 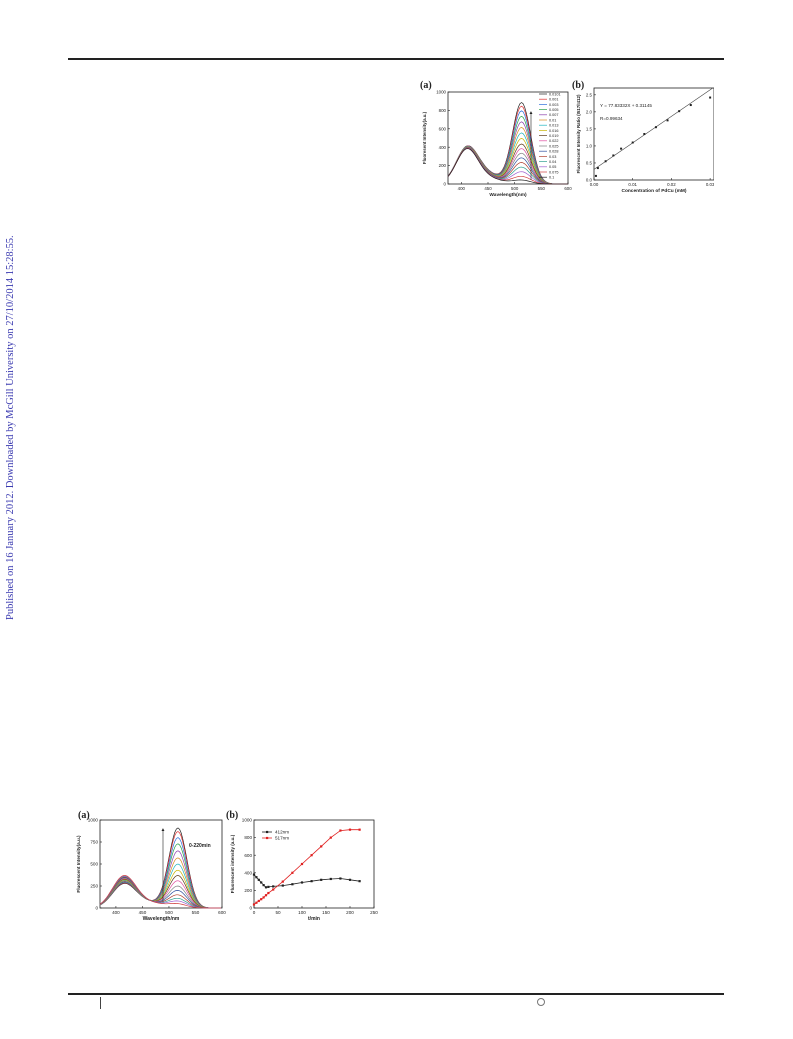 What do you see at coordinates (84, 815) in the screenshot?
I see `panel-label: (a)` at bounding box center [84, 815].